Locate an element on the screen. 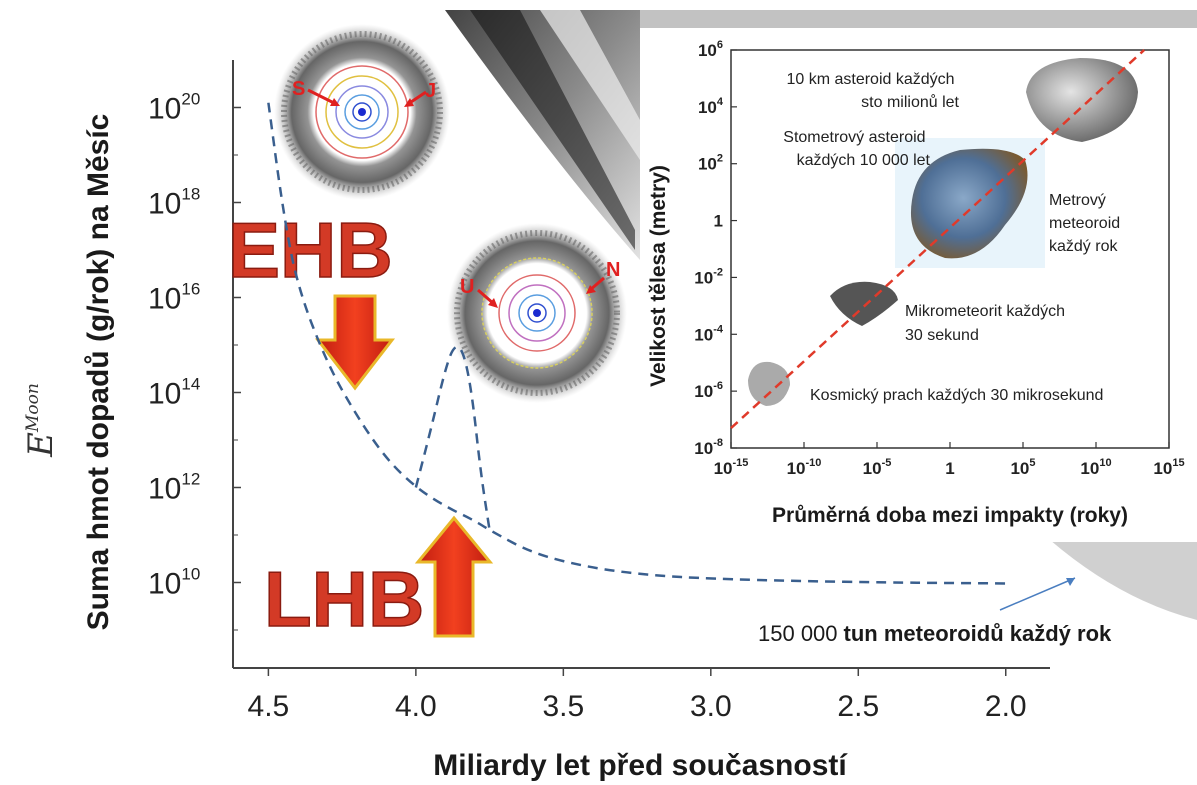  planet-label-s: S is located at coordinates (298, 89).